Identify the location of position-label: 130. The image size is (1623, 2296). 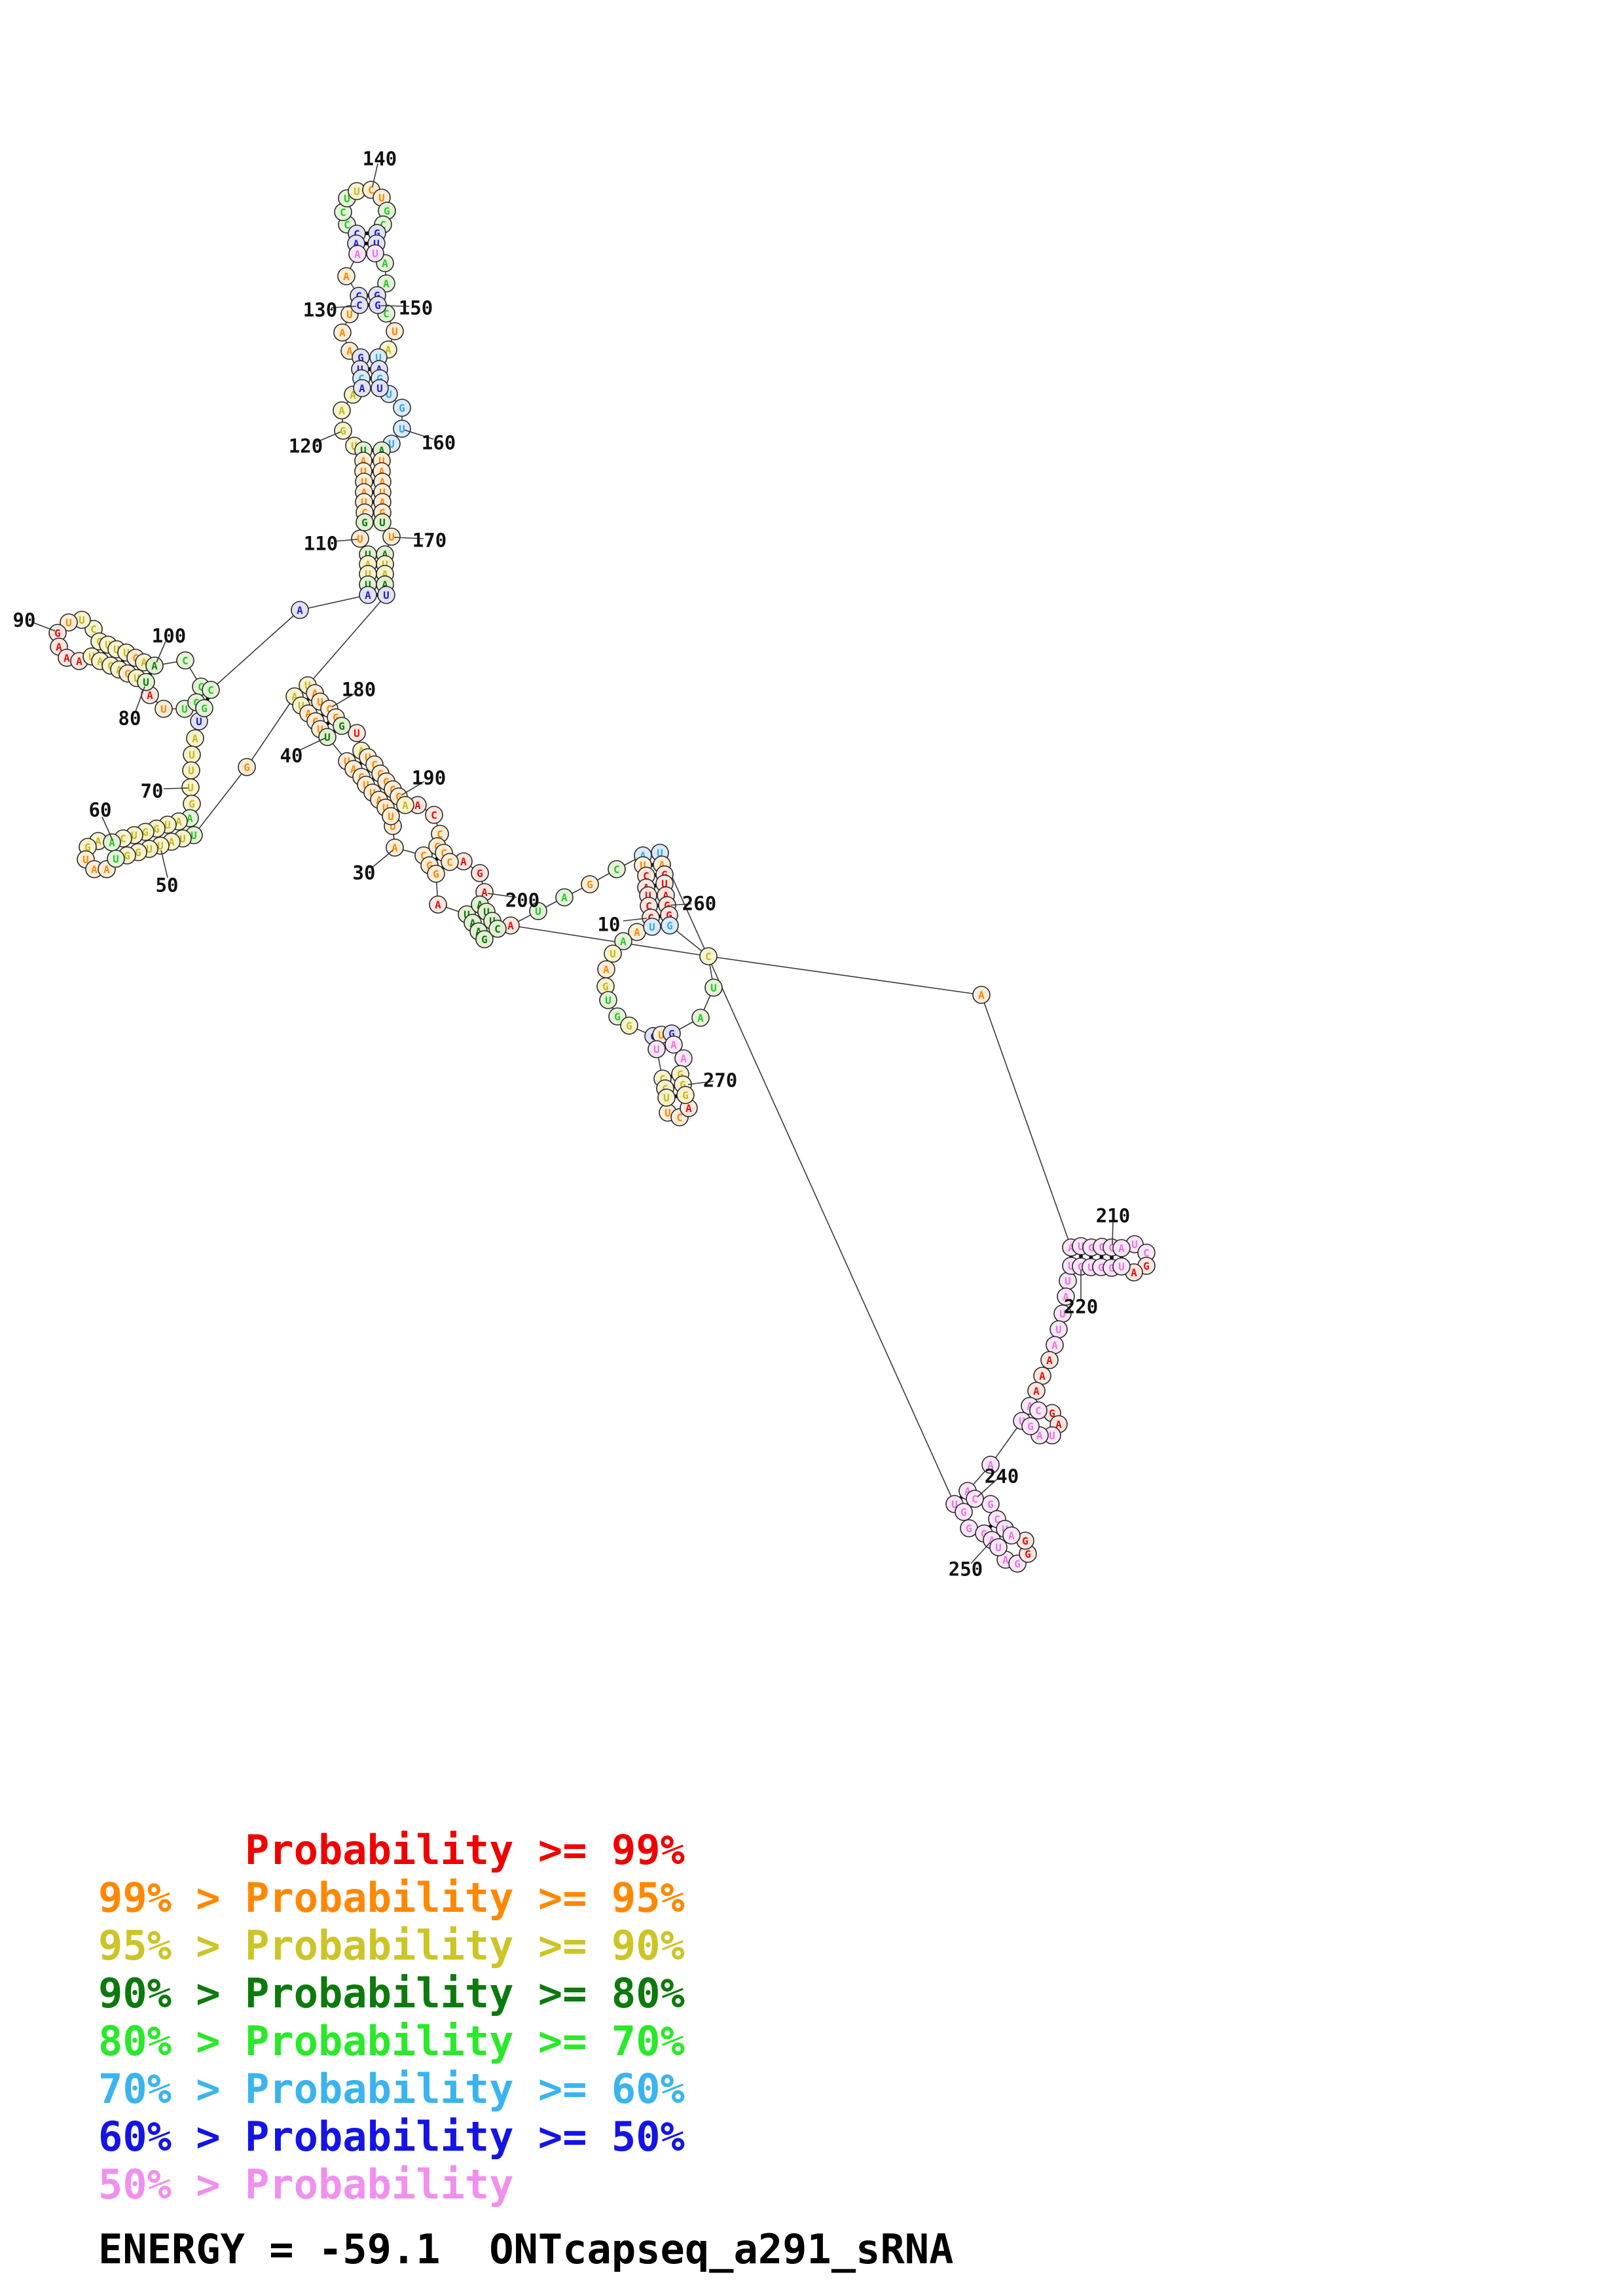
(320, 309).